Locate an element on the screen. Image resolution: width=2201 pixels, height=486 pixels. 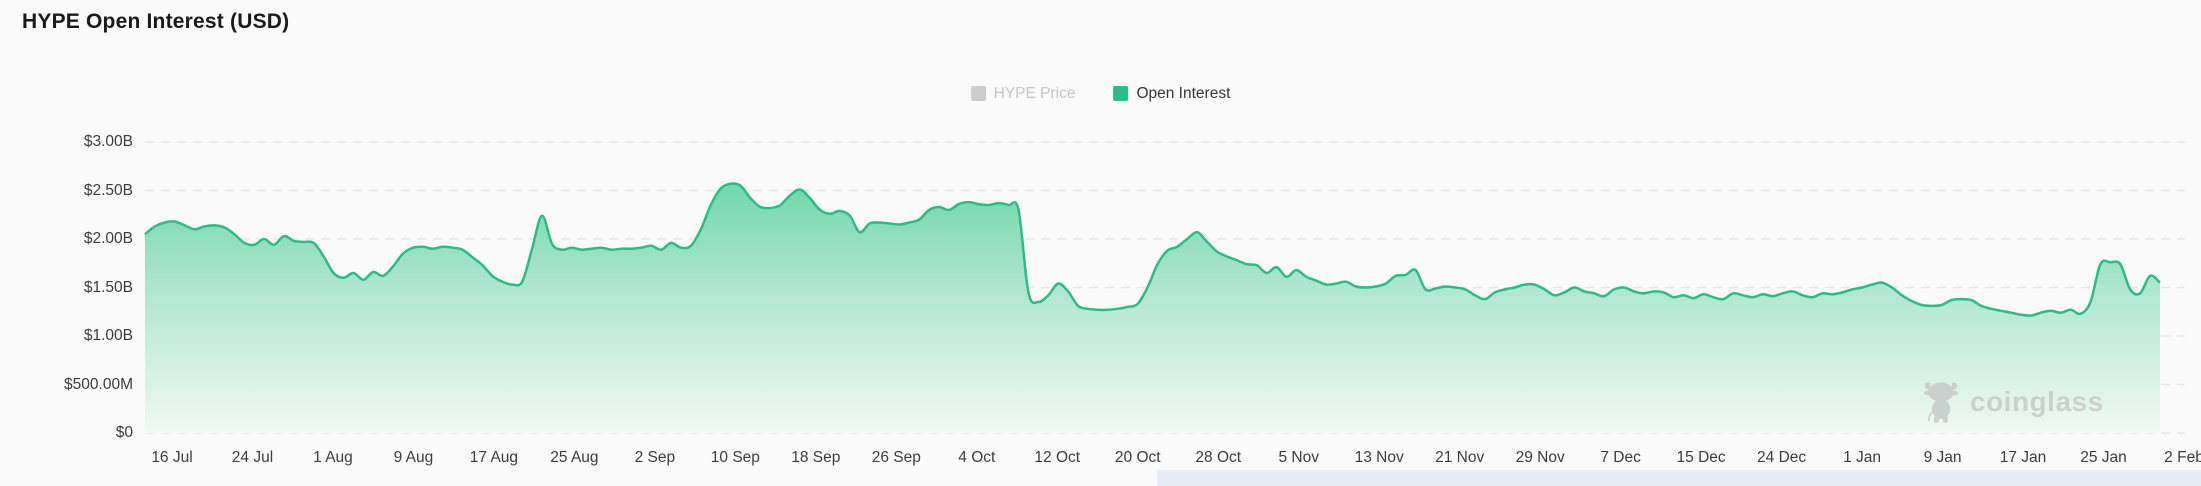
y-axis-label: $1.00B is located at coordinates (108, 335).